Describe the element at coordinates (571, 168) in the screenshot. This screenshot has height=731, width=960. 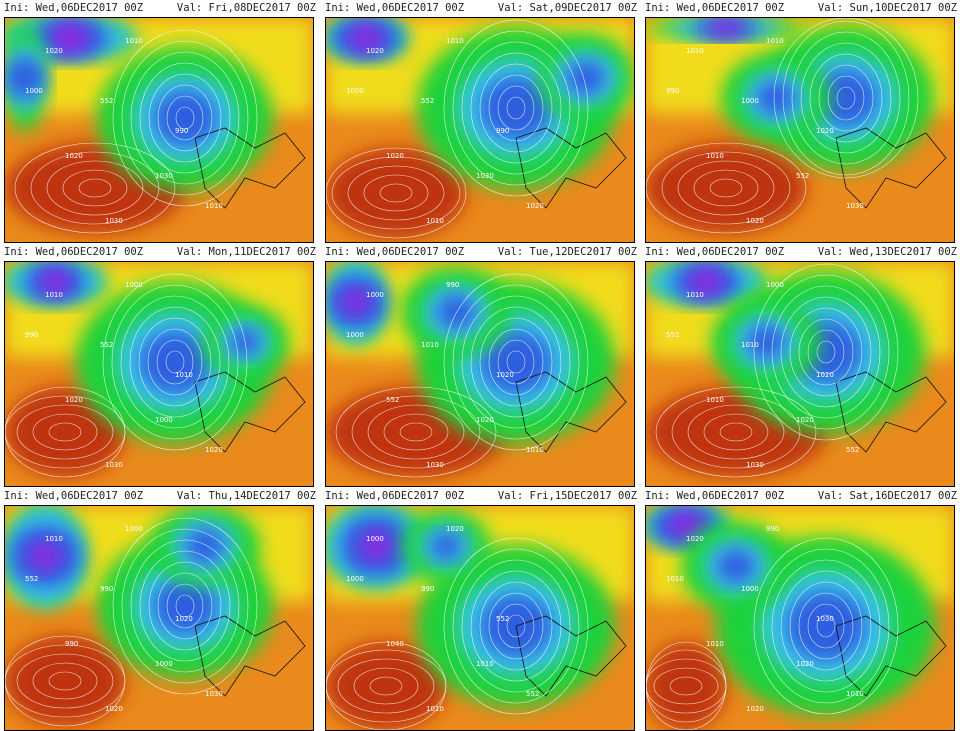
I see `coastline` at that location.